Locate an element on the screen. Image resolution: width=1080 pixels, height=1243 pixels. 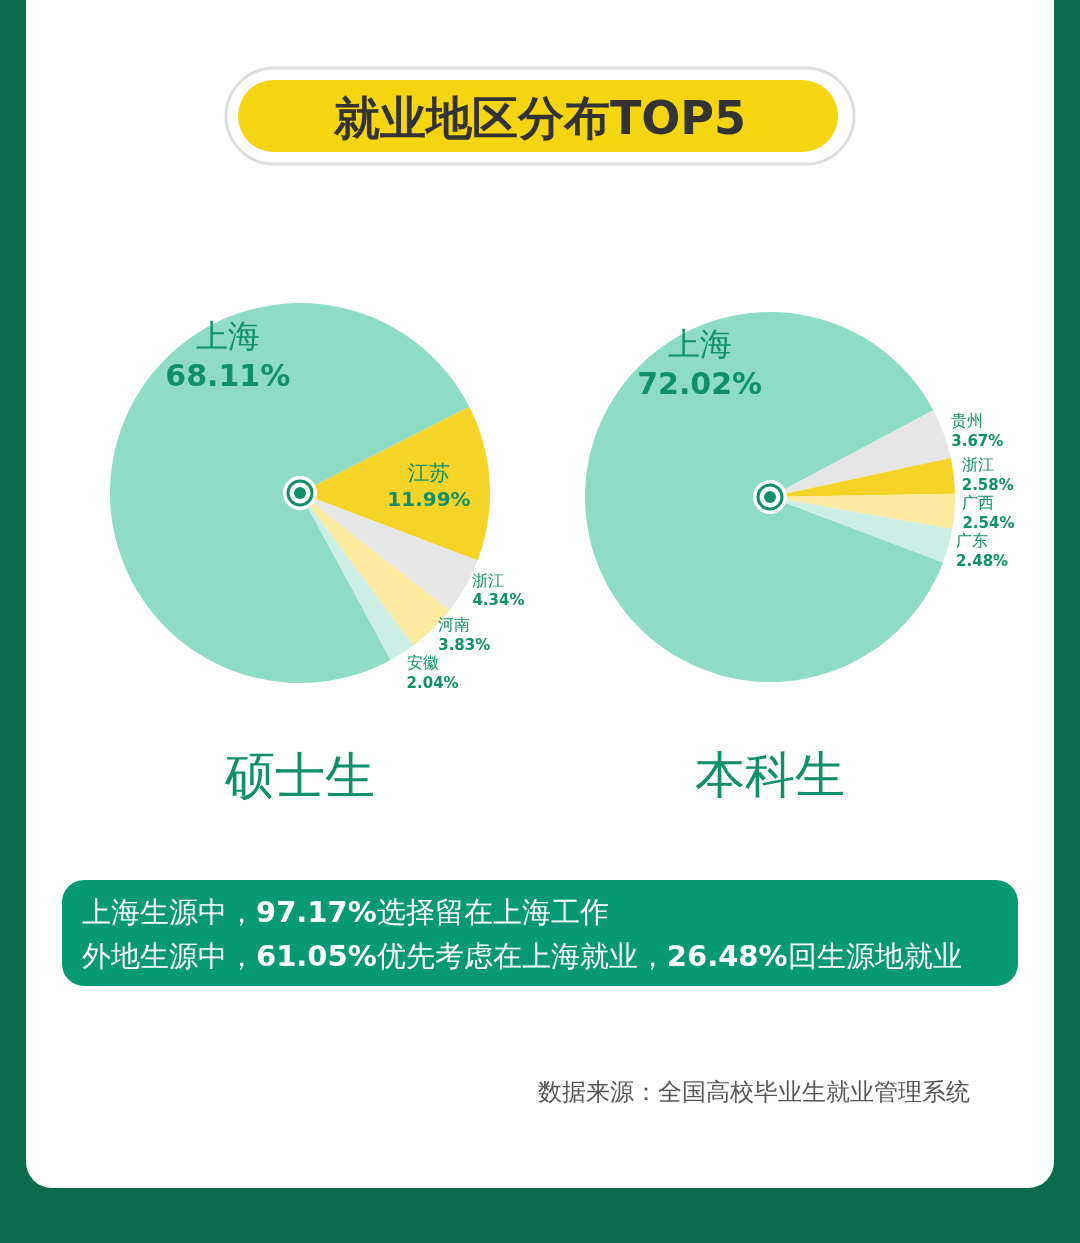
data-label: 72.02% is located at coordinates (700, 383).